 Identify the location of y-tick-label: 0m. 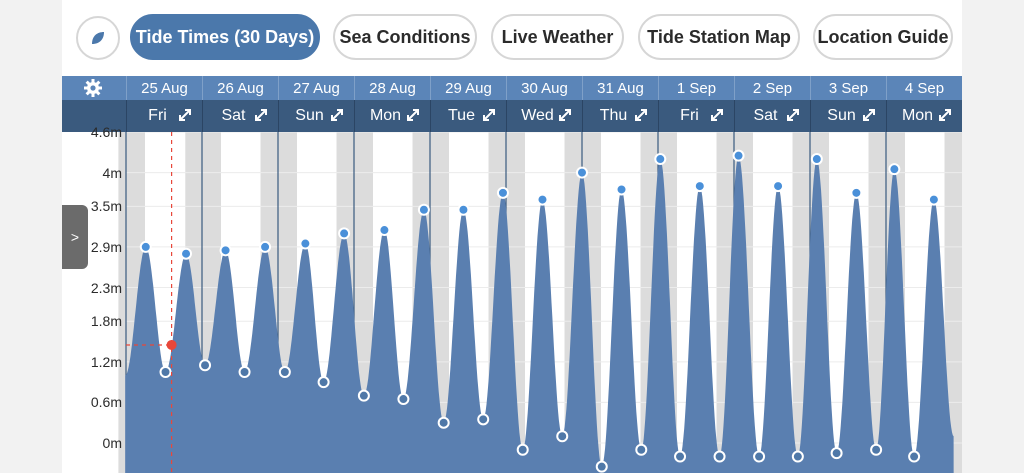
(112, 443).